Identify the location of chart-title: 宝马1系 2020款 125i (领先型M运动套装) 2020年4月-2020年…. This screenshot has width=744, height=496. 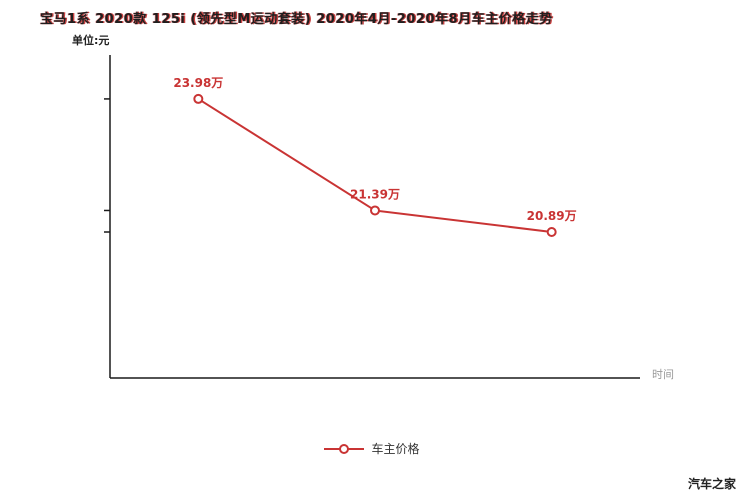
(296, 19).